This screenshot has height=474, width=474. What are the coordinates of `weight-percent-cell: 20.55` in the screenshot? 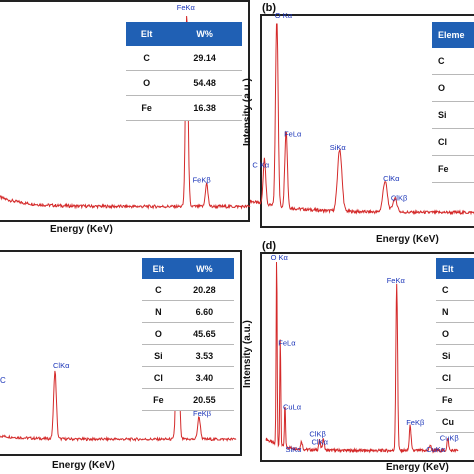 It's located at (204, 399).